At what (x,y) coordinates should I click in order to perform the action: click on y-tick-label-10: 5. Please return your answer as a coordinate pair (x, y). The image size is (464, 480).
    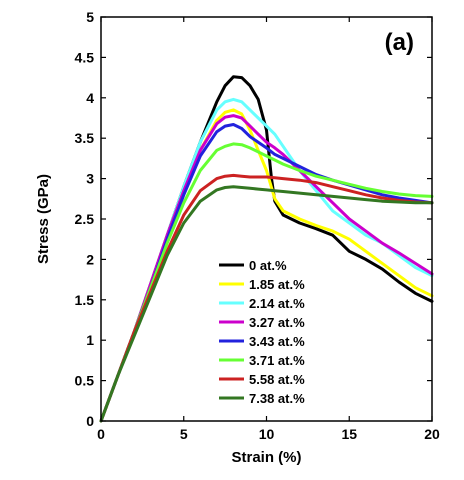
    Looking at the image, I should click on (90, 17).